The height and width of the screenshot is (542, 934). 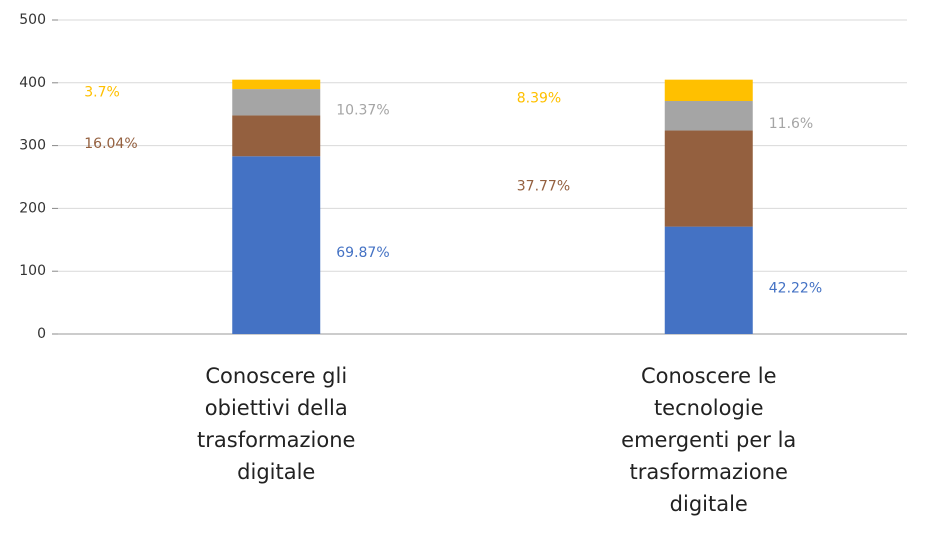 I want to click on y-tick-label: 200, so click(x=32, y=208).